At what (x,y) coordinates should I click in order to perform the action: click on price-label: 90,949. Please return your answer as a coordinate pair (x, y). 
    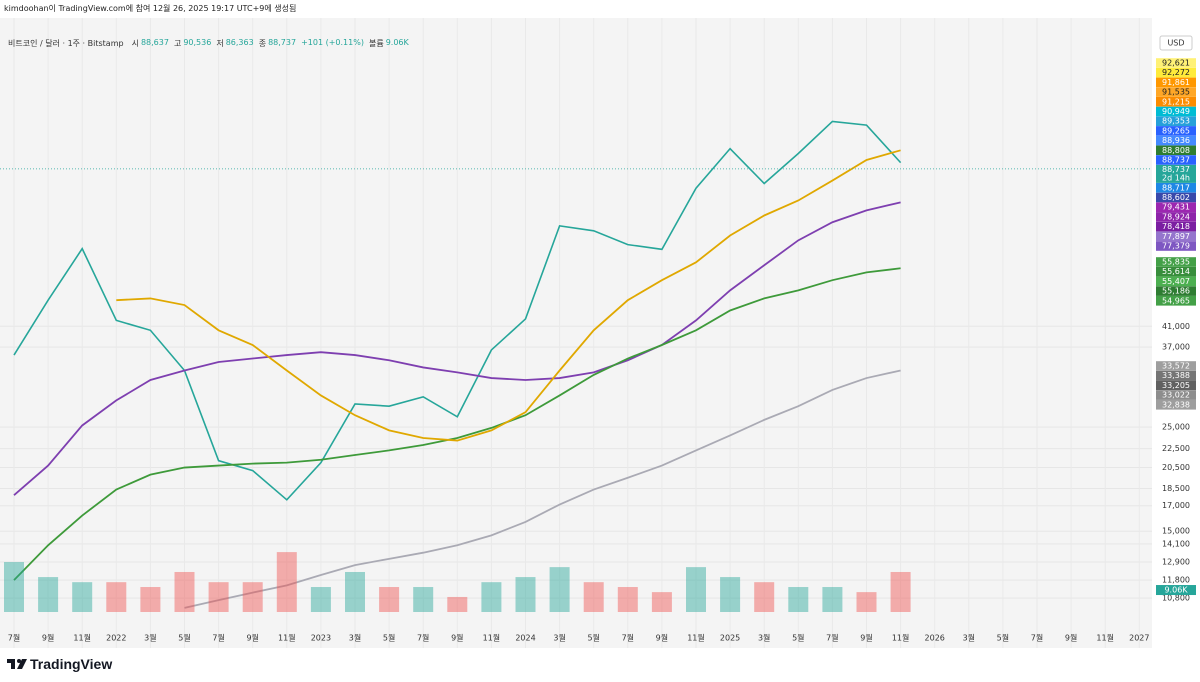
    Looking at the image, I should click on (1176, 111).